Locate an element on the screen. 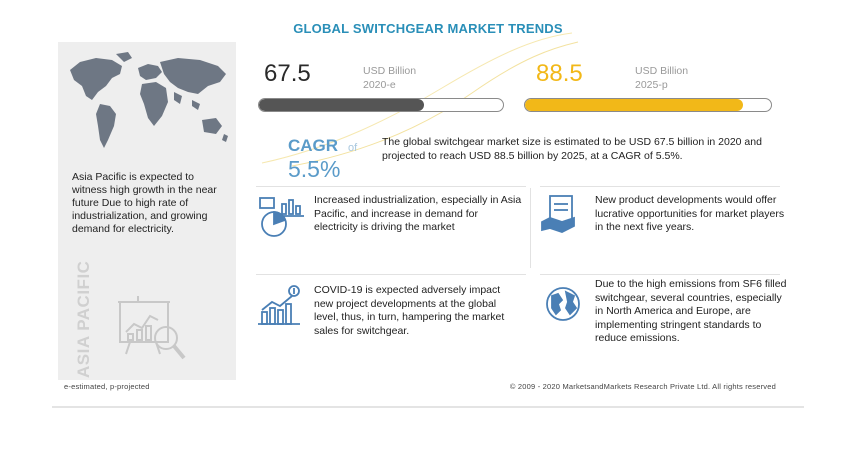 The image size is (845, 458). footnote: e-estimated, p-projected is located at coordinates (107, 386).